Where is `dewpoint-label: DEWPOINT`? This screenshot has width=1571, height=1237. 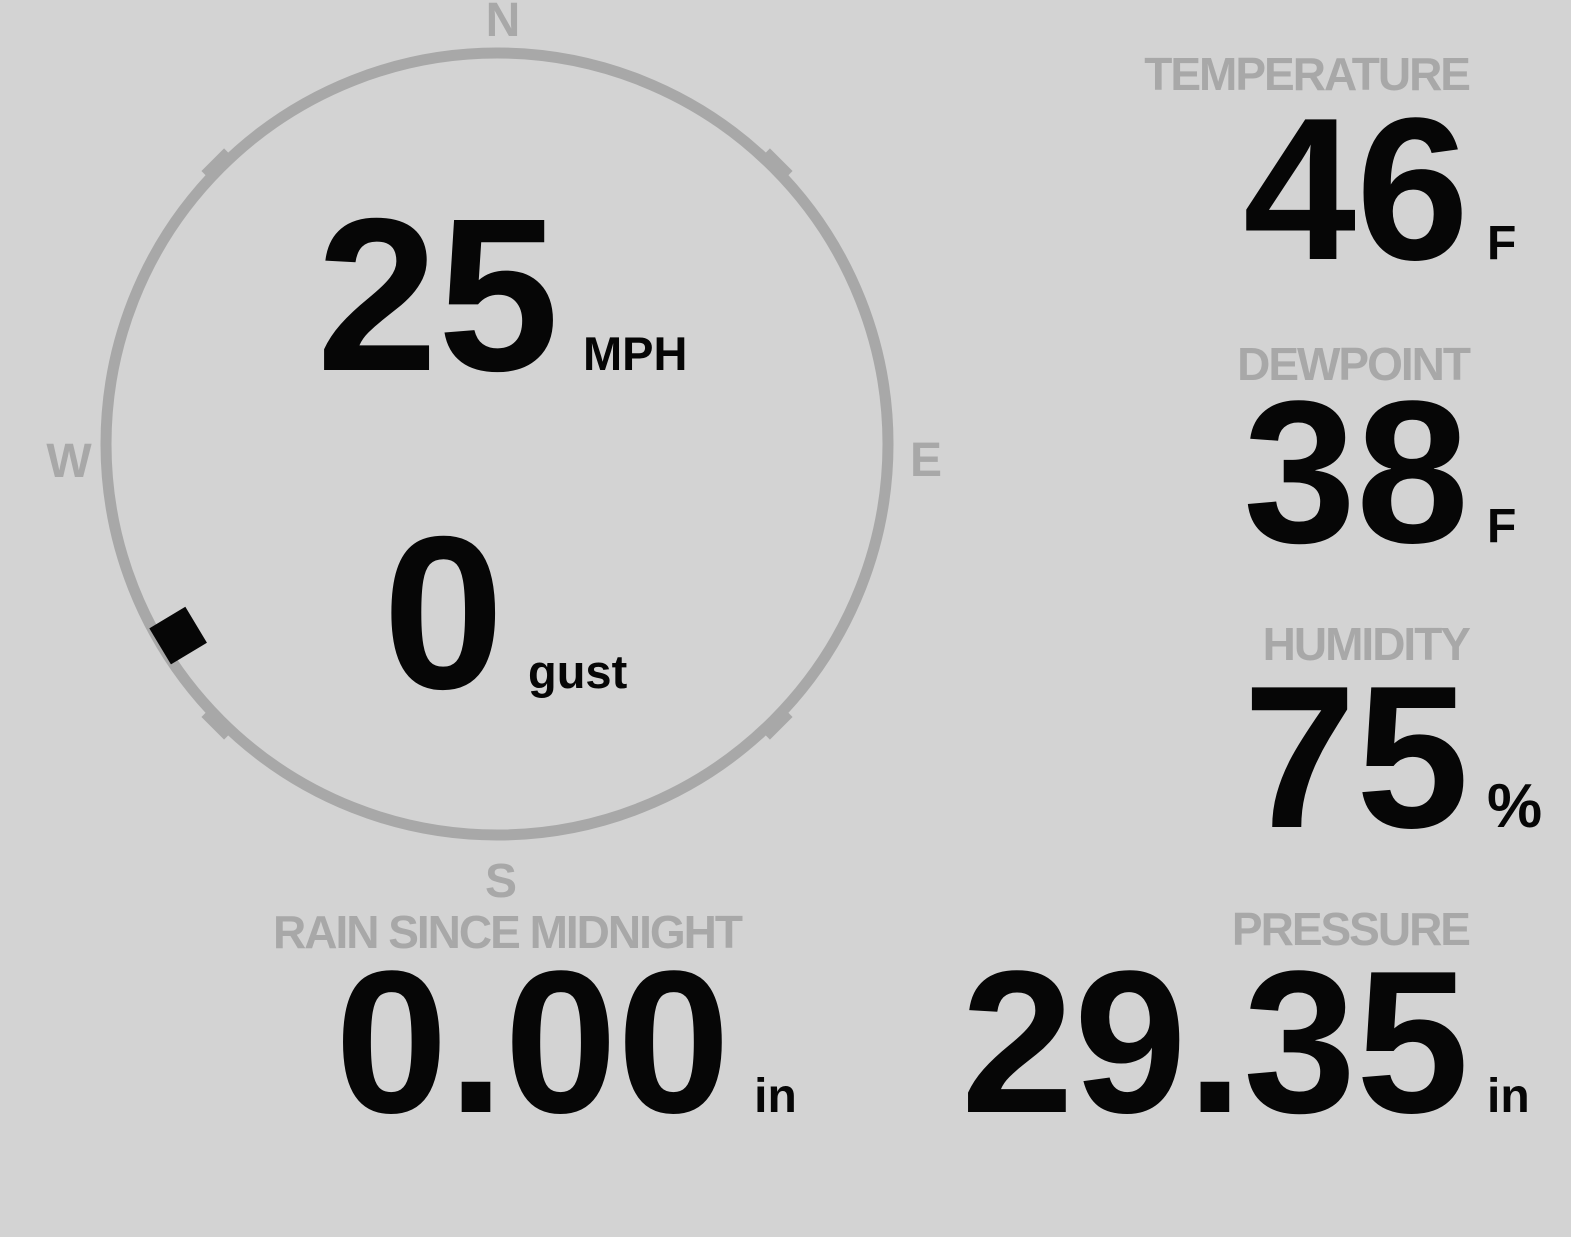
dewpoint-label: DEWPOINT is located at coordinates (1354, 364).